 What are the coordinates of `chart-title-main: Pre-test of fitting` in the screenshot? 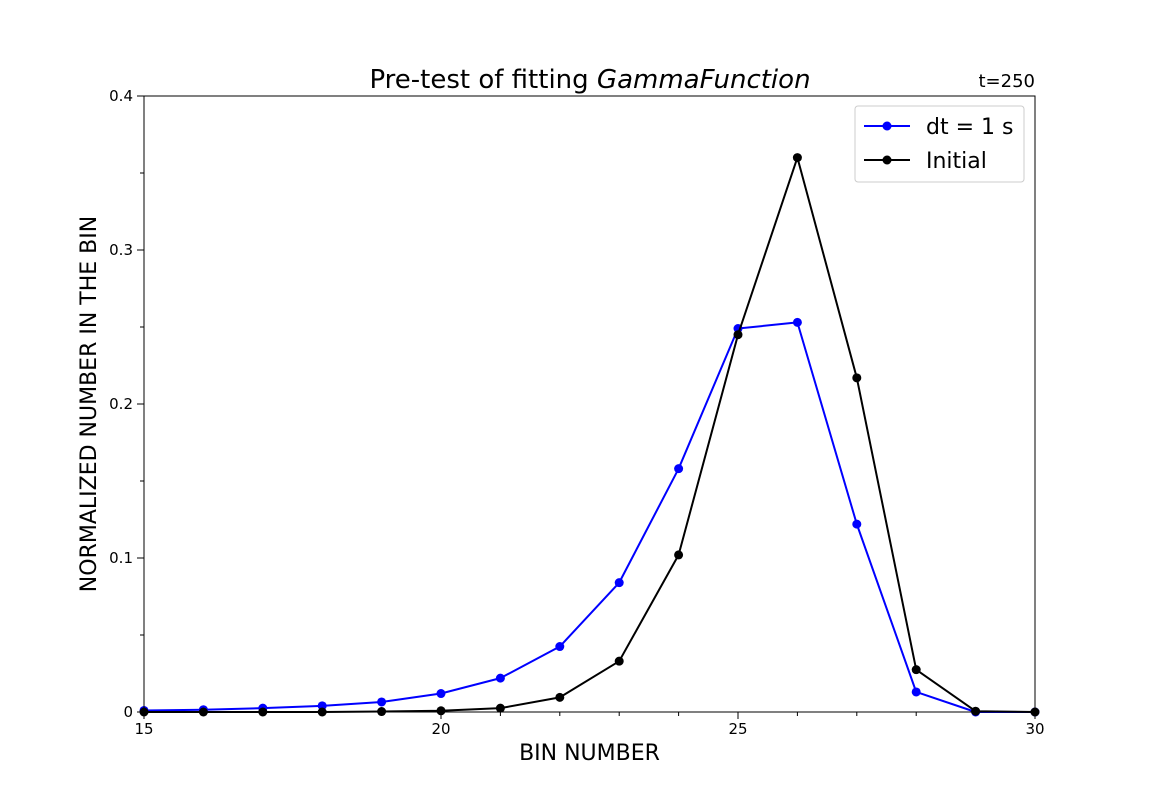 It's located at (482, 80).